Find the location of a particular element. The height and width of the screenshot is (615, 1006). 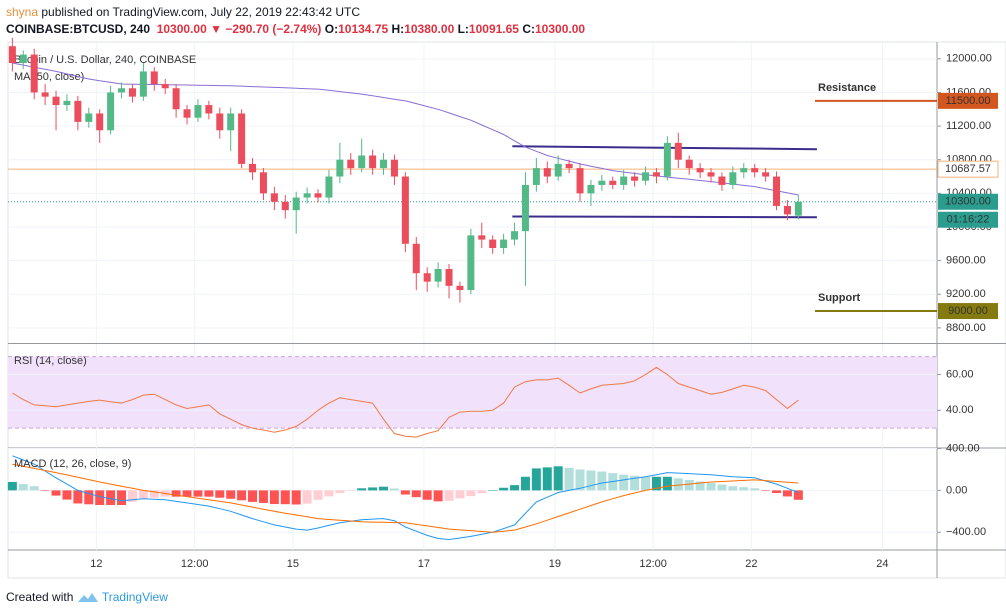

ohlc-label: O: is located at coordinates (331, 29).